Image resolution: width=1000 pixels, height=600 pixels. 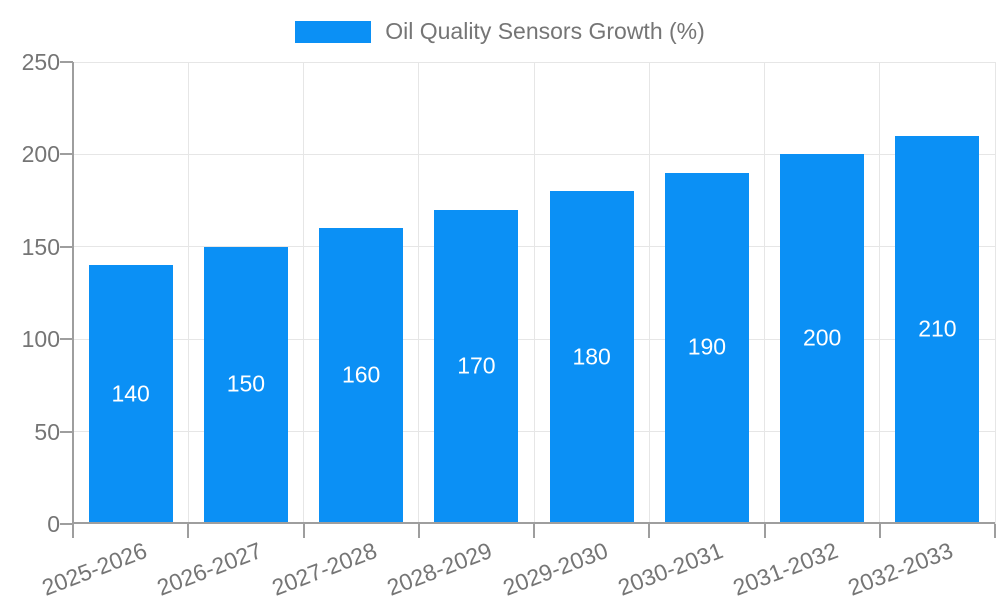 I want to click on bar-value-label: 140, so click(x=130, y=393).